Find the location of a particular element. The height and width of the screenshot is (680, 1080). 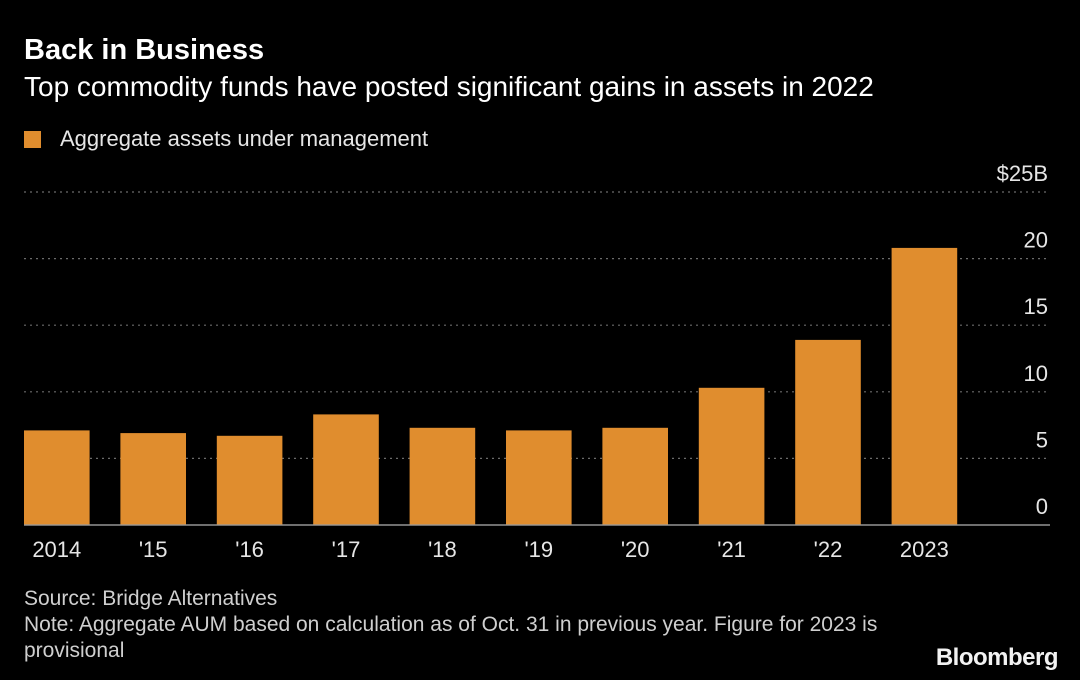

legend: Aggregate assets under management is located at coordinates (226, 139).